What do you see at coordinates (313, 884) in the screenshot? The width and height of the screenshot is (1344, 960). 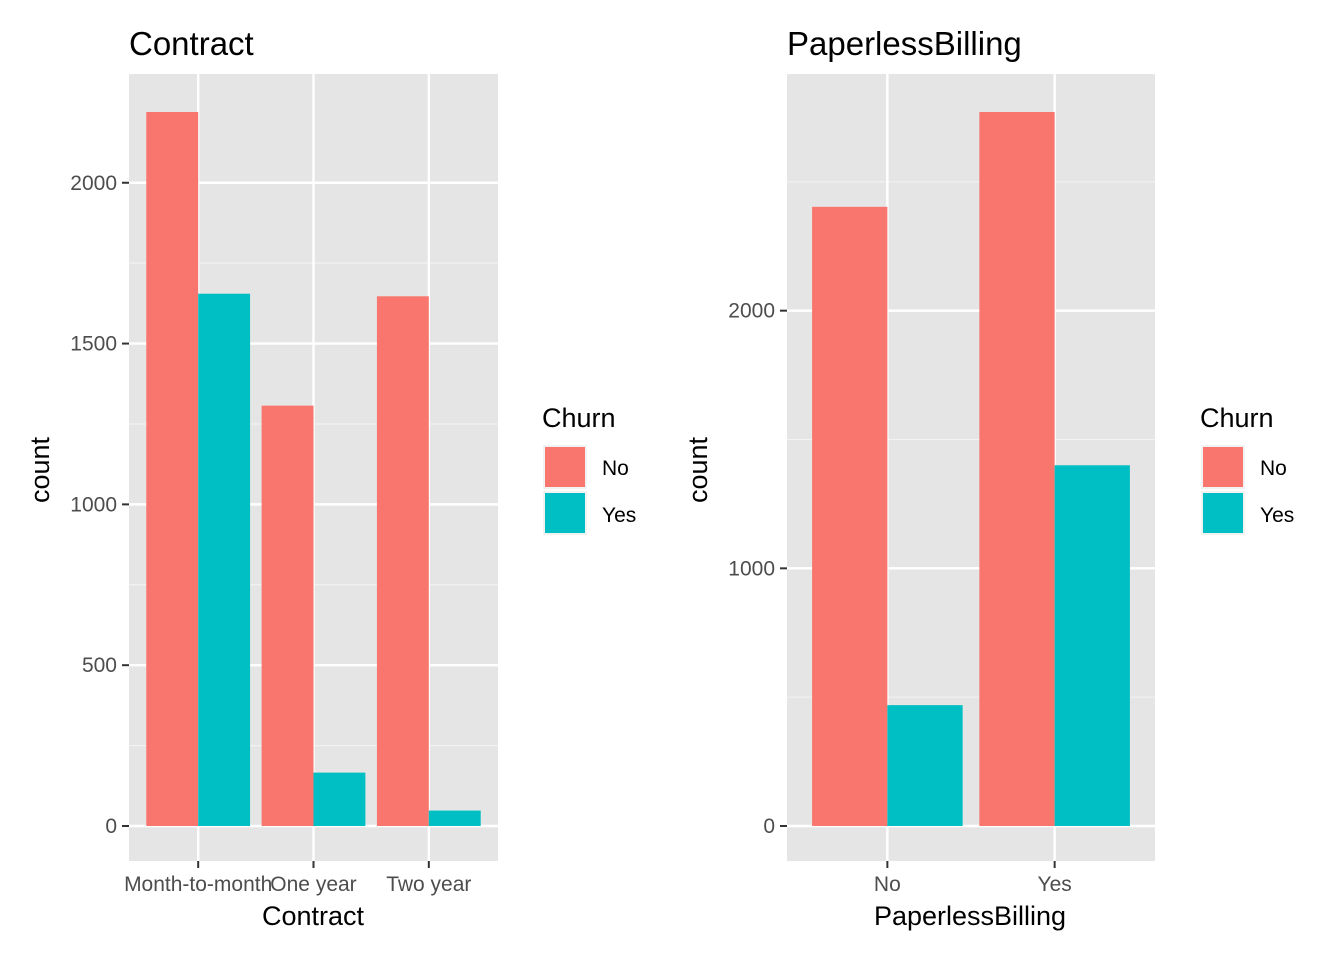 I see `x-tick-label: One year` at bounding box center [313, 884].